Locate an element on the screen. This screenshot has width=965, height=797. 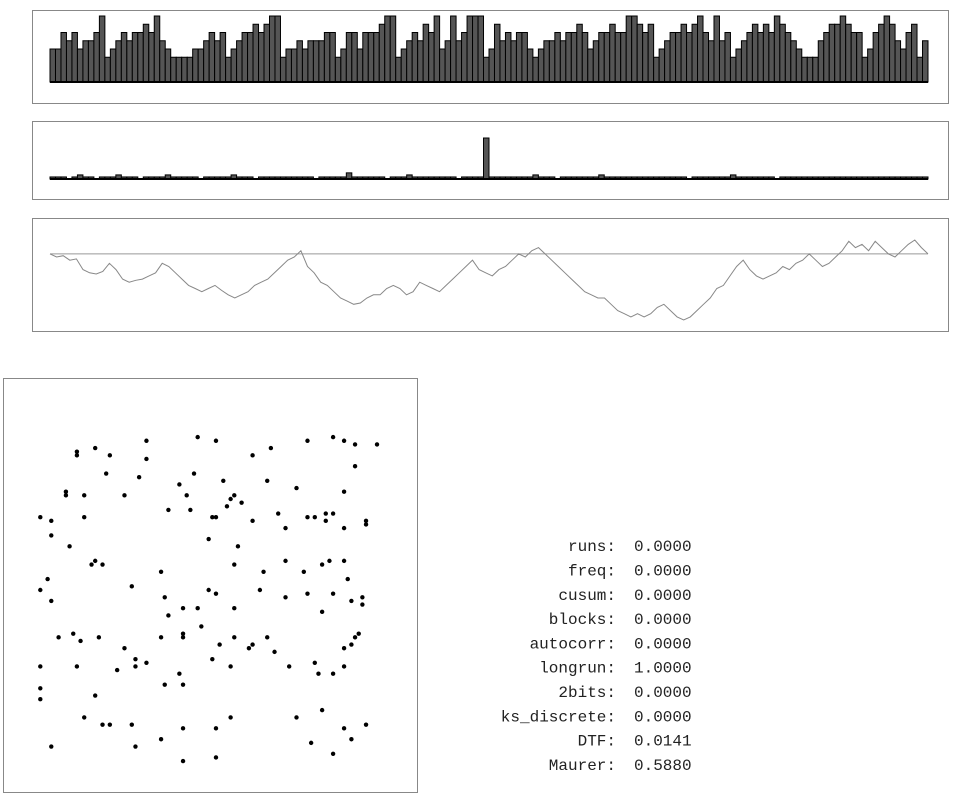
stat-value: 0.5880 is located at coordinates (663, 766).